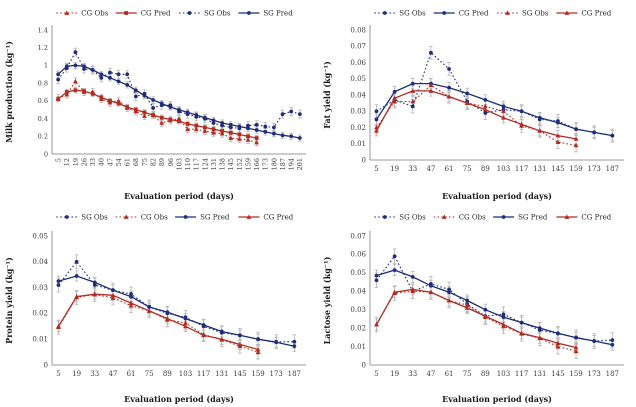  What do you see at coordinates (154, 162) in the screenshot?
I see `svg-text: 82` at bounding box center [154, 162].